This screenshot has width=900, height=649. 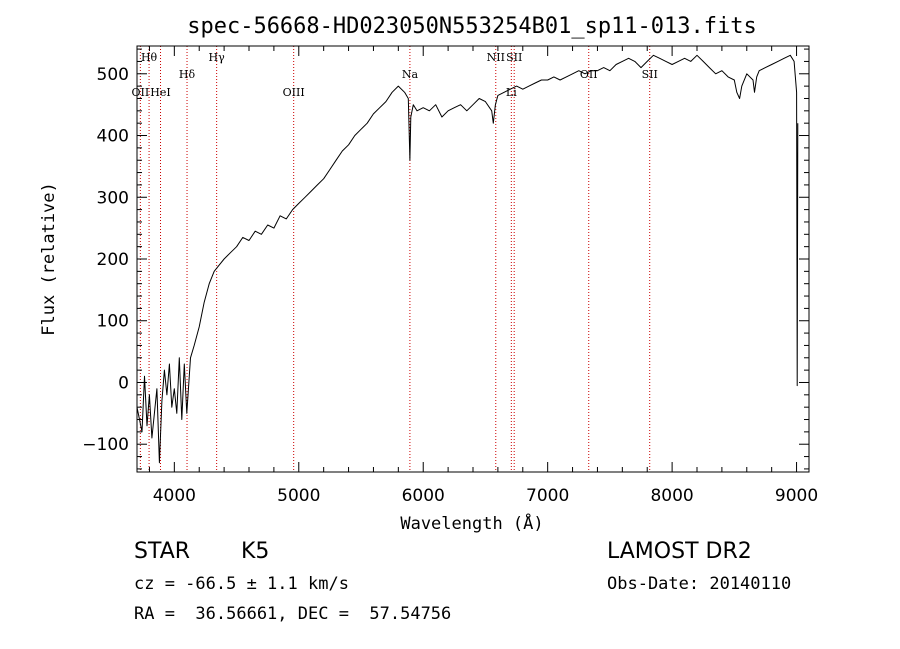 I want to click on sky-coordinates: RA = 36.56661, DEC = 57.54756, so click(x=293, y=614).